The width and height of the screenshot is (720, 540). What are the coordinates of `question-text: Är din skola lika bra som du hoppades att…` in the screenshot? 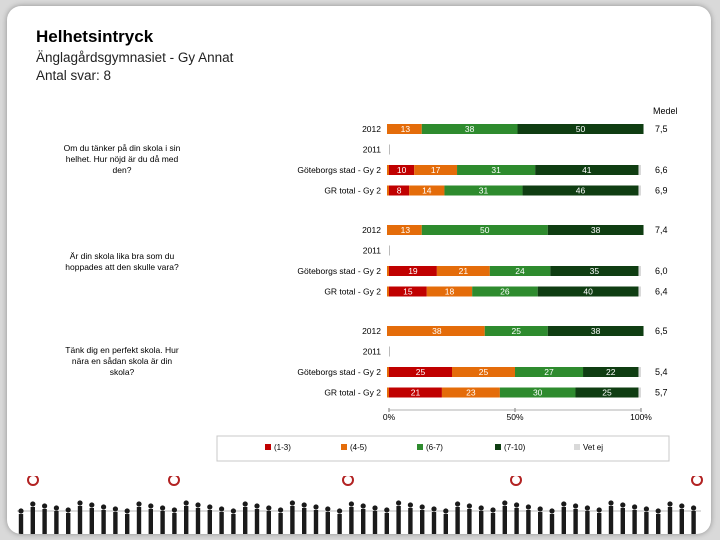 It's located at (122, 261).